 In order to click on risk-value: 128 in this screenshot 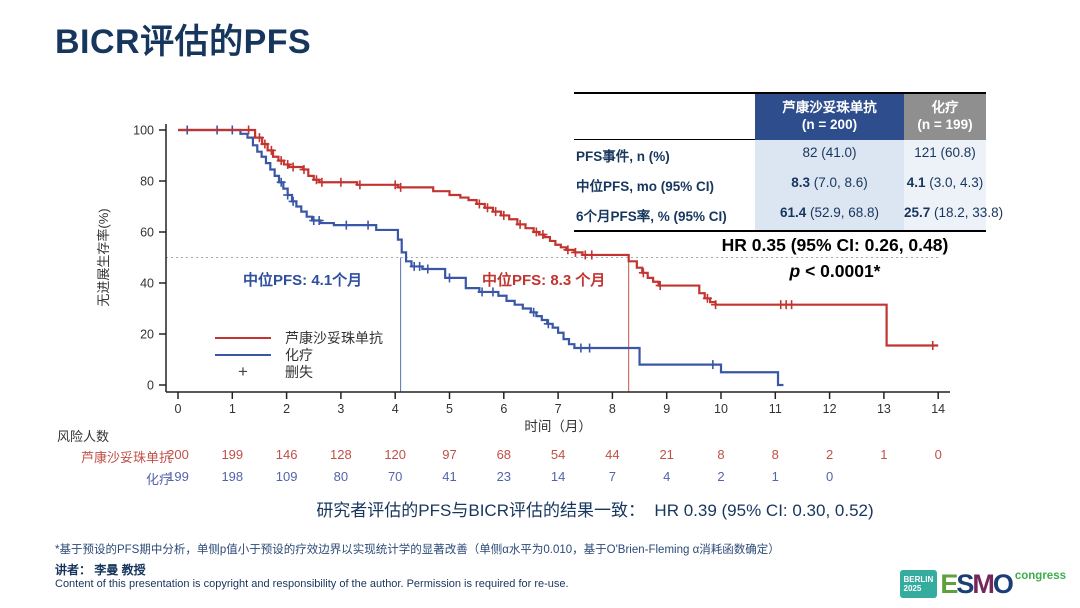, I will do `click(341, 454)`.